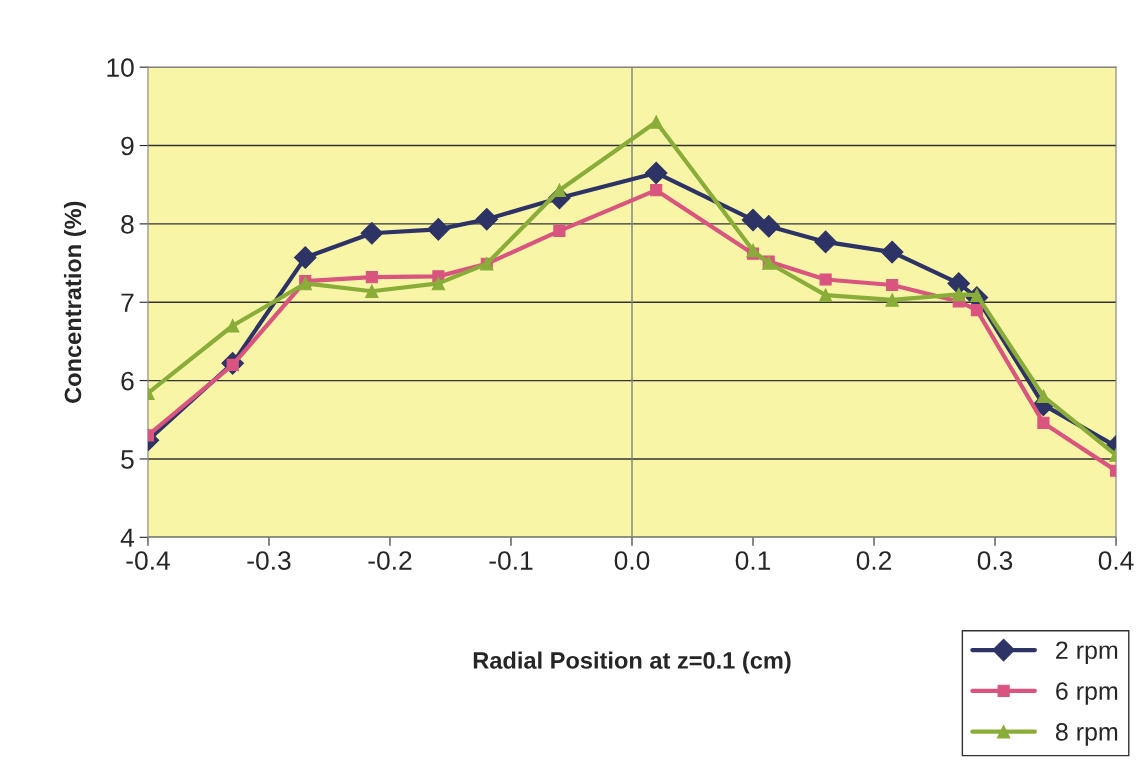 The image size is (1147, 772). What do you see at coordinates (269, 560) in the screenshot?
I see `x-tick-label: -0.3` at bounding box center [269, 560].